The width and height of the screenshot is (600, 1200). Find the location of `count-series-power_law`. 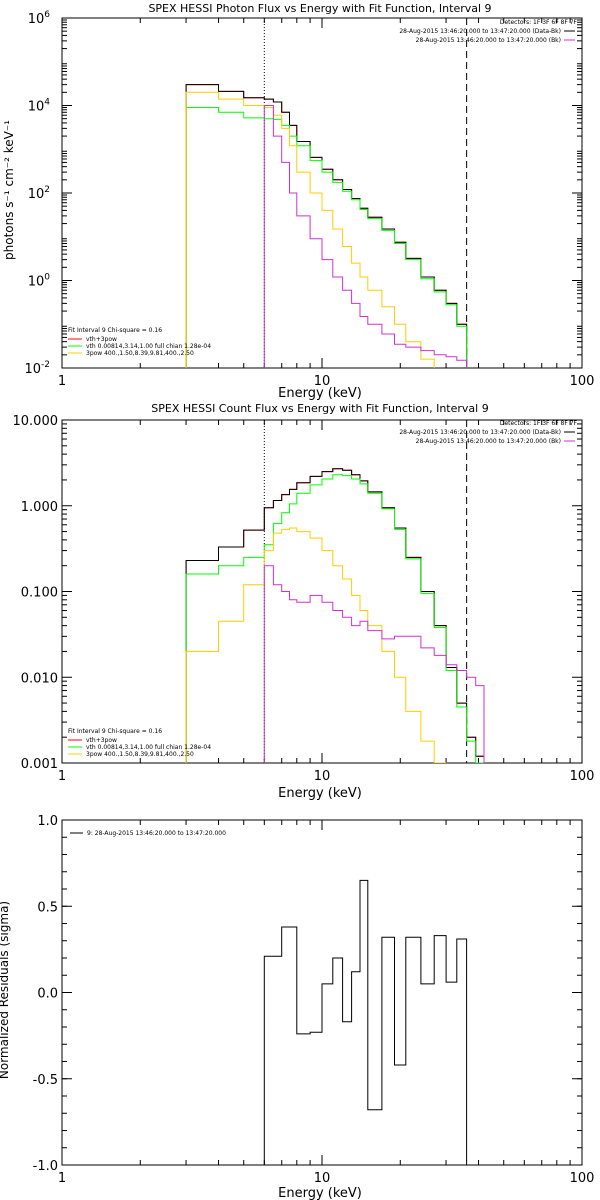

count-series-power_law is located at coordinates (316, 645).